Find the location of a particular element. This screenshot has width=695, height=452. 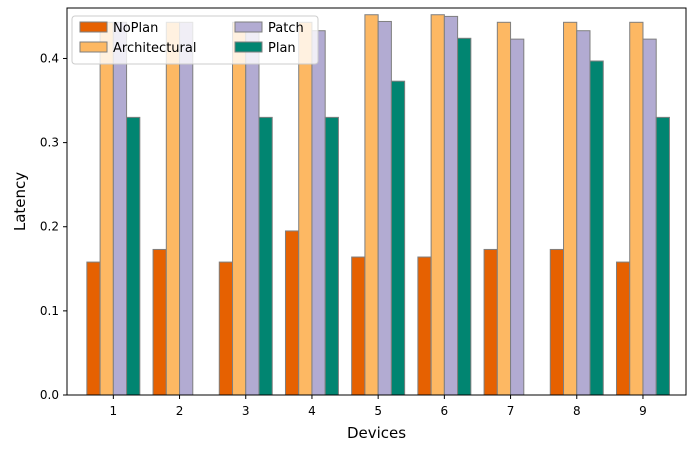

x-tick-label: 9 is located at coordinates (643, 411).